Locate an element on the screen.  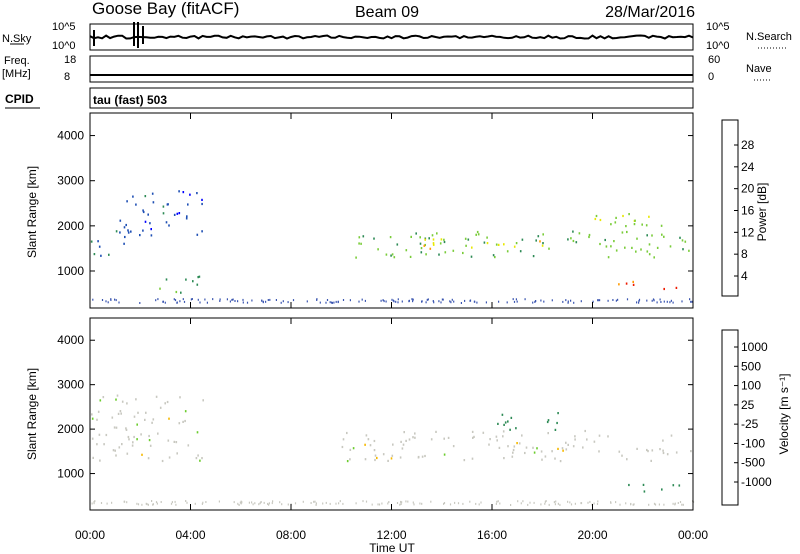
velocity-colorbar-tick-label: -500 is located at coordinates (753, 463).